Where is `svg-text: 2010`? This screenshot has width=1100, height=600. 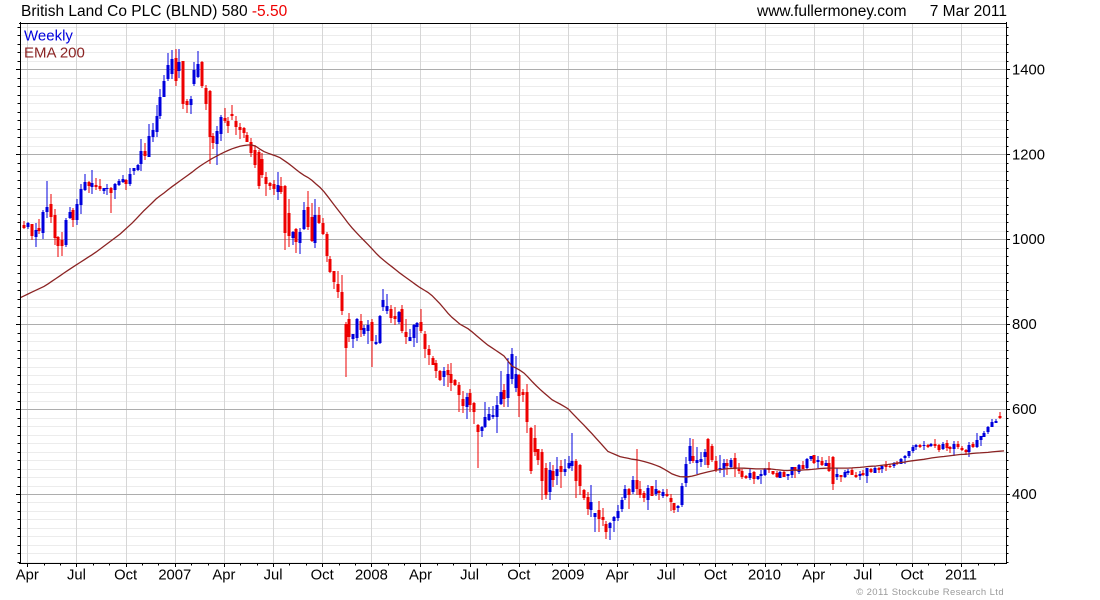
svg-text: 2010 is located at coordinates (764, 576).